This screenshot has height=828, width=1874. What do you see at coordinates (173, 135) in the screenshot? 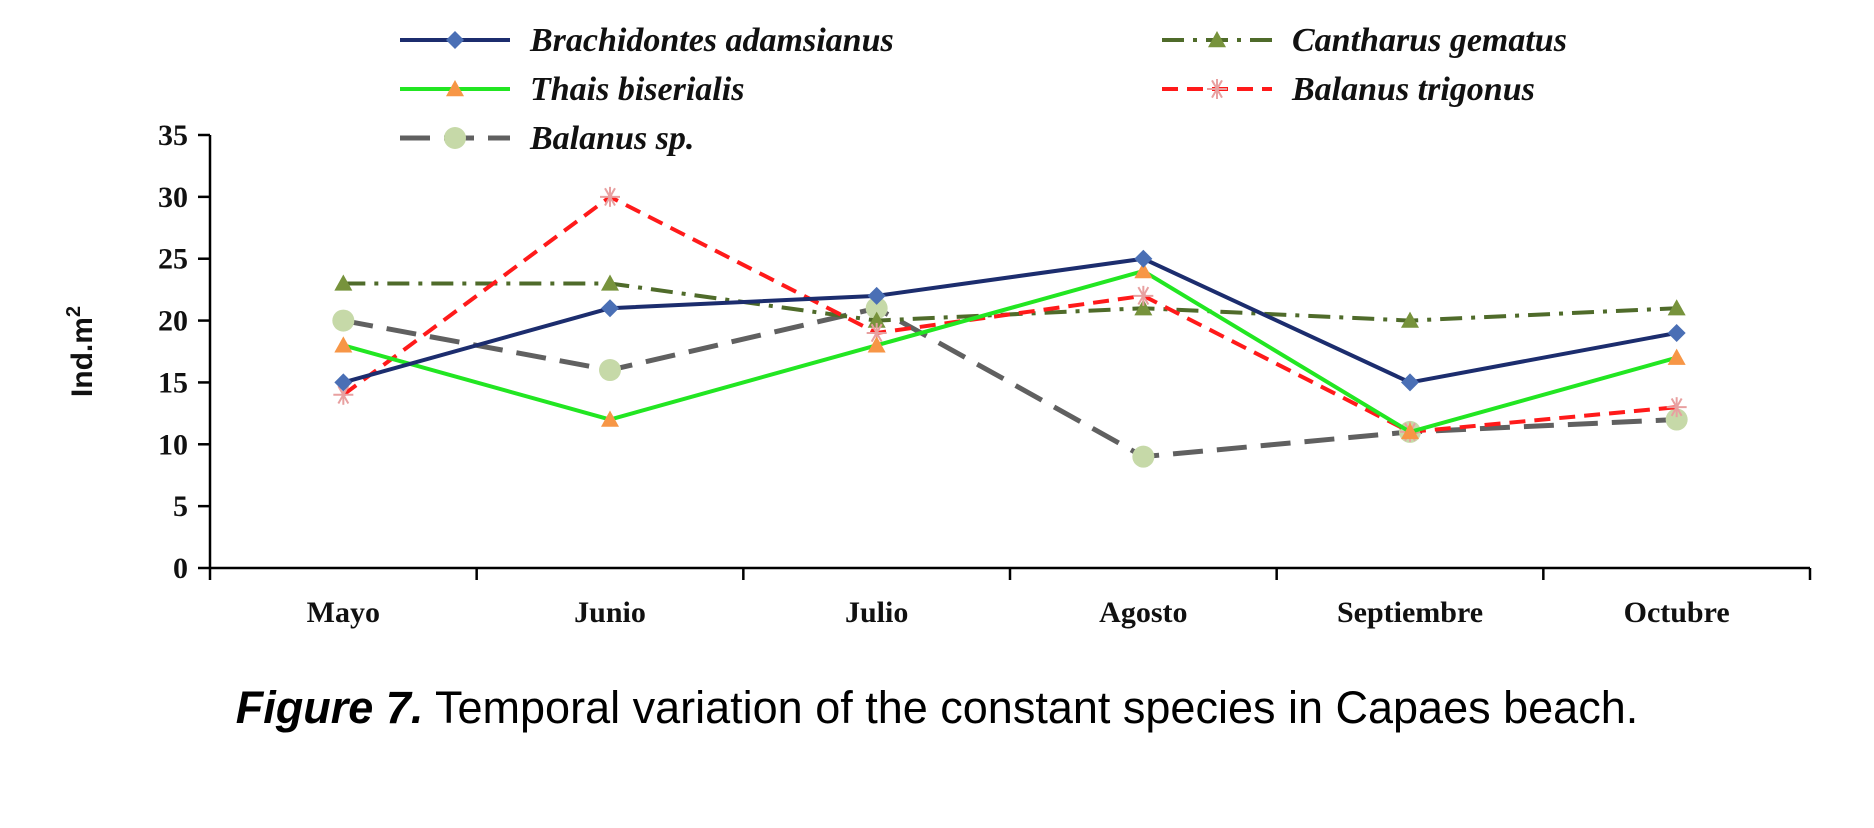
I see `y-tick-label: 35` at bounding box center [173, 135].